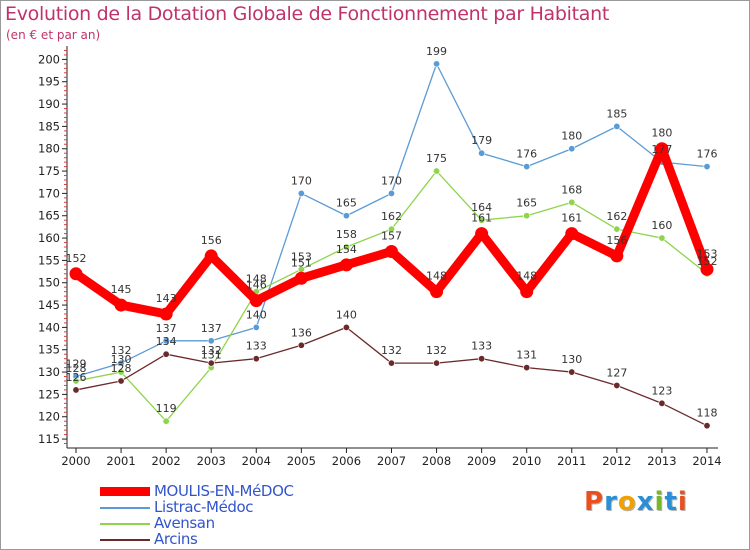 Image resolution: width=750 pixels, height=550 pixels. Describe the element at coordinates (346, 203) in the screenshot. I see `data-label-listrac-m-doc: 165` at that location.